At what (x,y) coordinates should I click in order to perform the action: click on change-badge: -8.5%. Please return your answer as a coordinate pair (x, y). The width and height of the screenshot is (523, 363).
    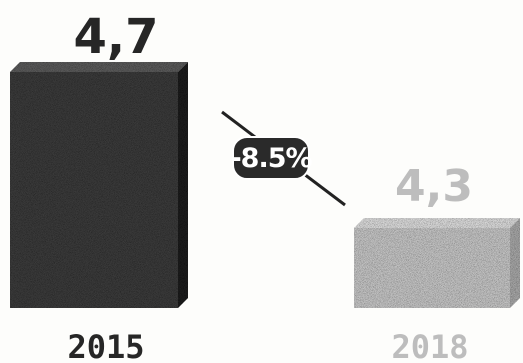
    Looking at the image, I should click on (271, 158).